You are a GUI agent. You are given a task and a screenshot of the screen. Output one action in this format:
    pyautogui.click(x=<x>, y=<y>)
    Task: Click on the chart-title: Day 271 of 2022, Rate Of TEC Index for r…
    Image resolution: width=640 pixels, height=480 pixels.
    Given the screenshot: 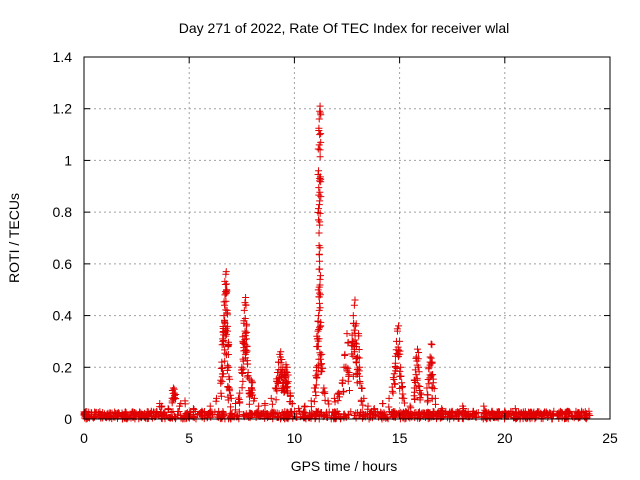 What is the action you would take?
    pyautogui.click(x=344, y=28)
    